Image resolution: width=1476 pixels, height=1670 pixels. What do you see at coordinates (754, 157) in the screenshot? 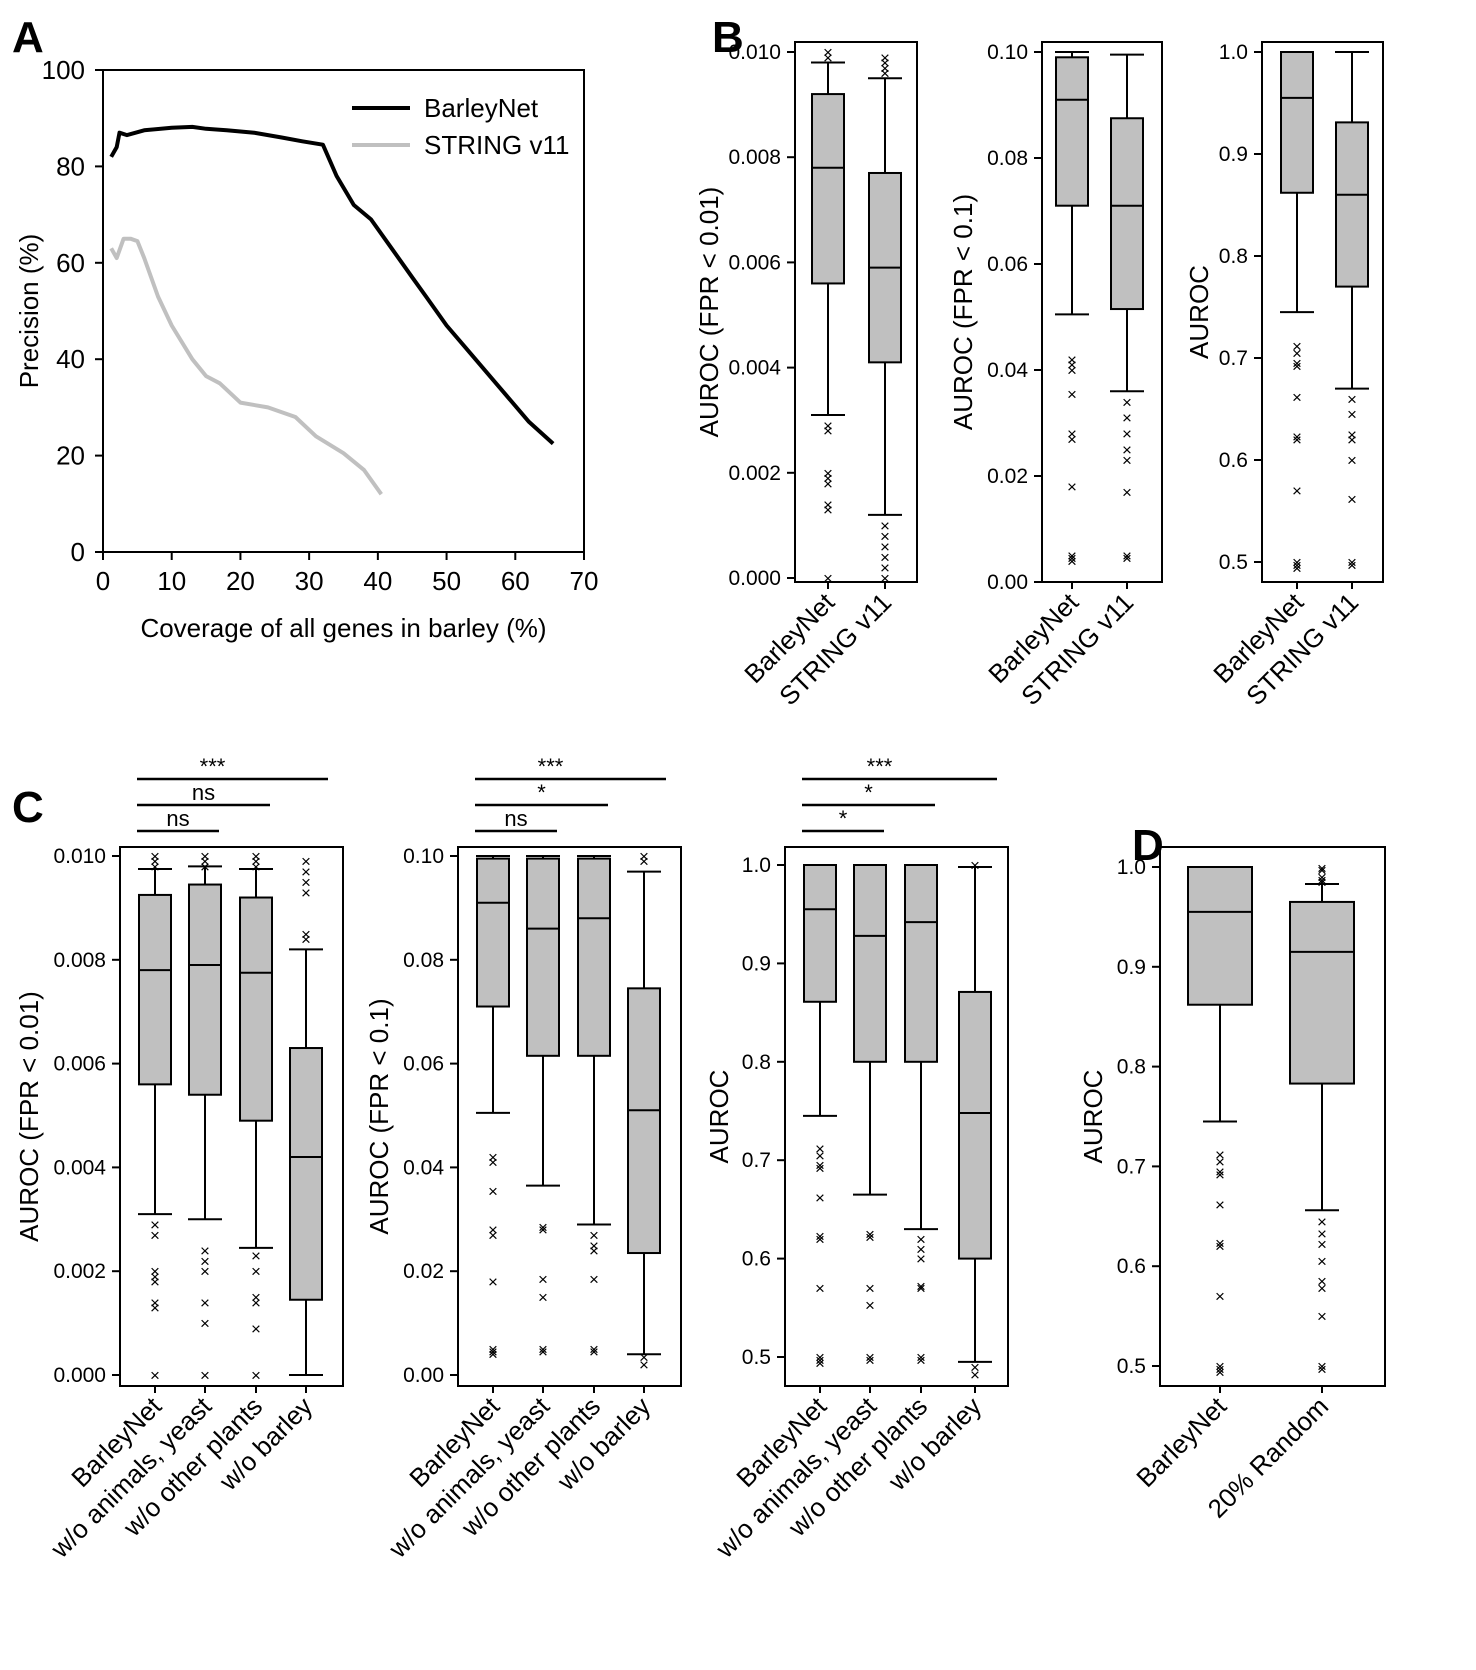
I see `y-tick-label: 0.008` at bounding box center [754, 157].